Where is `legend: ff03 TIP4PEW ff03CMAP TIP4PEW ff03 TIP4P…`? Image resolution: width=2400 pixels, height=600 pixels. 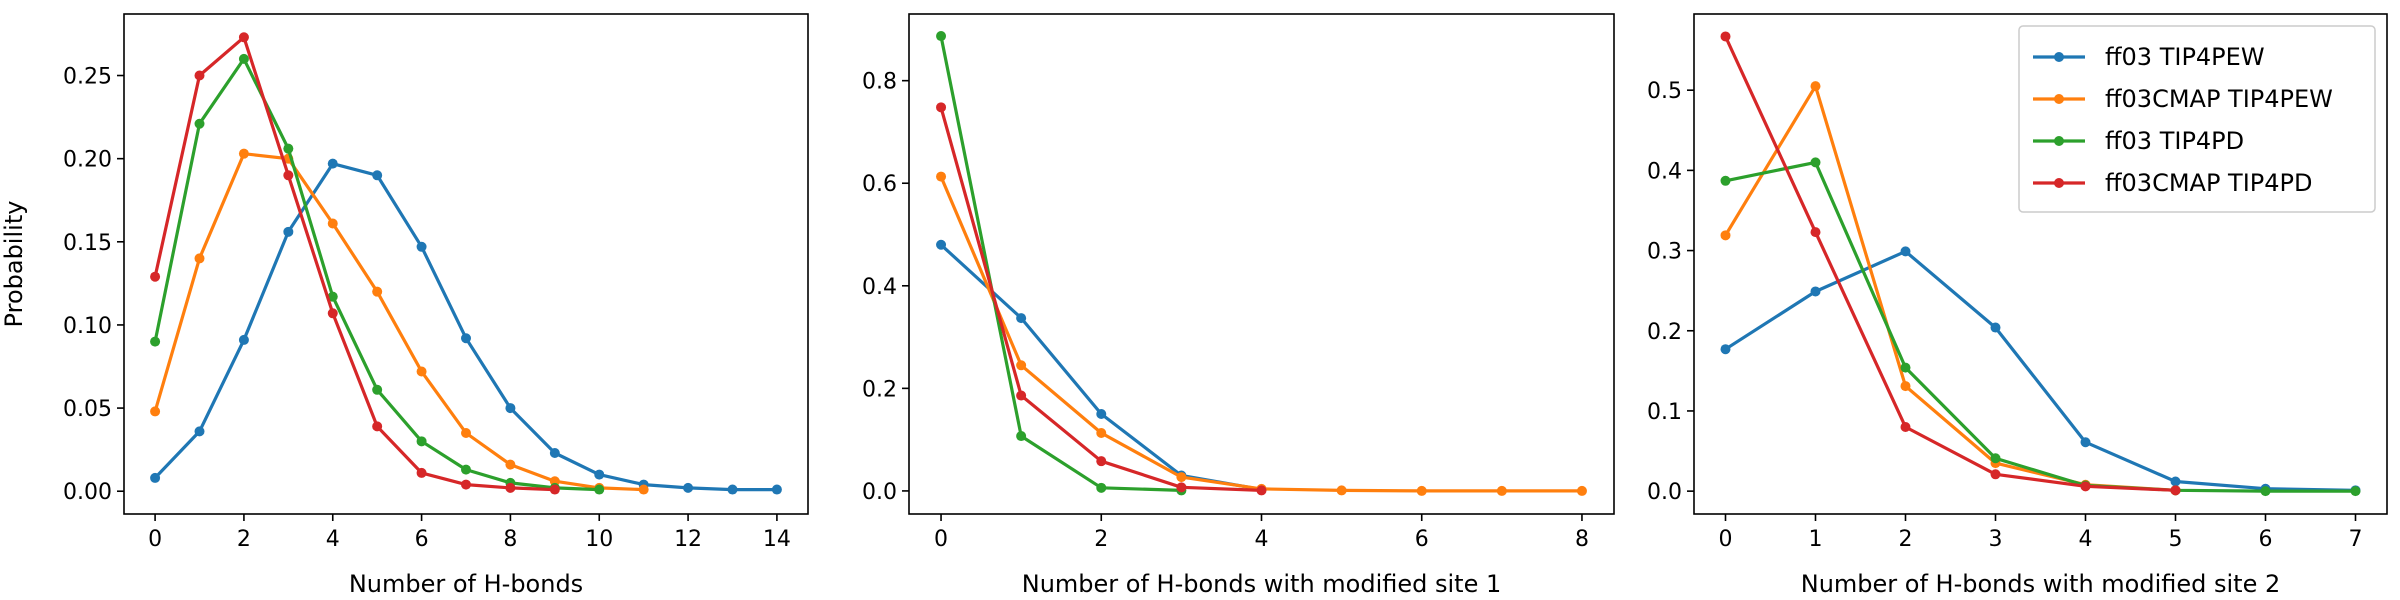 legend: ff03 TIP4PEW ff03CMAP TIP4PEW ff03 TIP4P… is located at coordinates (2197, 119).